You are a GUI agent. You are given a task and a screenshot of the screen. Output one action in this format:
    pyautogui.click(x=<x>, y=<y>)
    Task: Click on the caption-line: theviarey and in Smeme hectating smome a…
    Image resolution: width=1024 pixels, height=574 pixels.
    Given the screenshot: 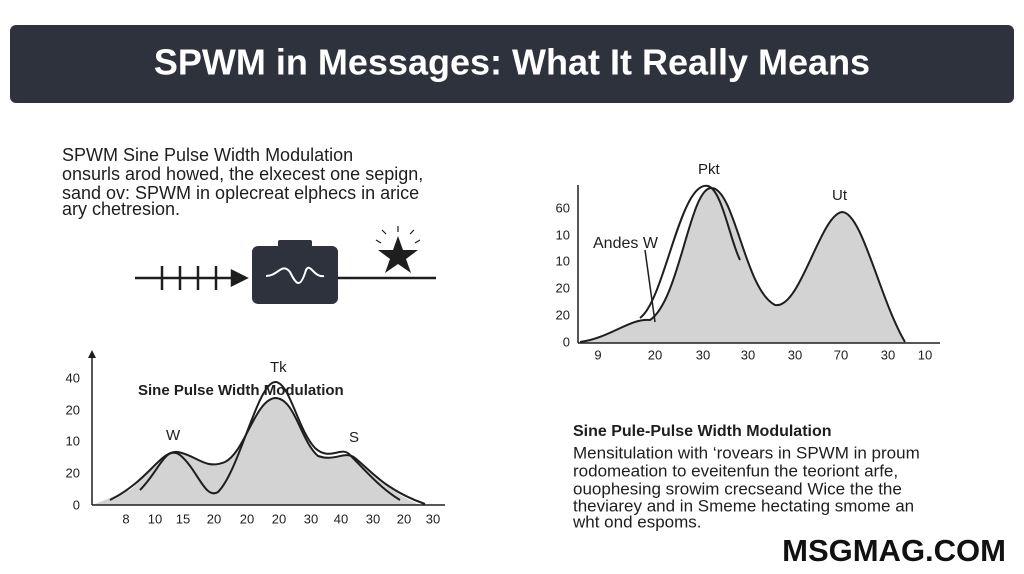 What is the action you would take?
    pyautogui.click(x=743, y=505)
    